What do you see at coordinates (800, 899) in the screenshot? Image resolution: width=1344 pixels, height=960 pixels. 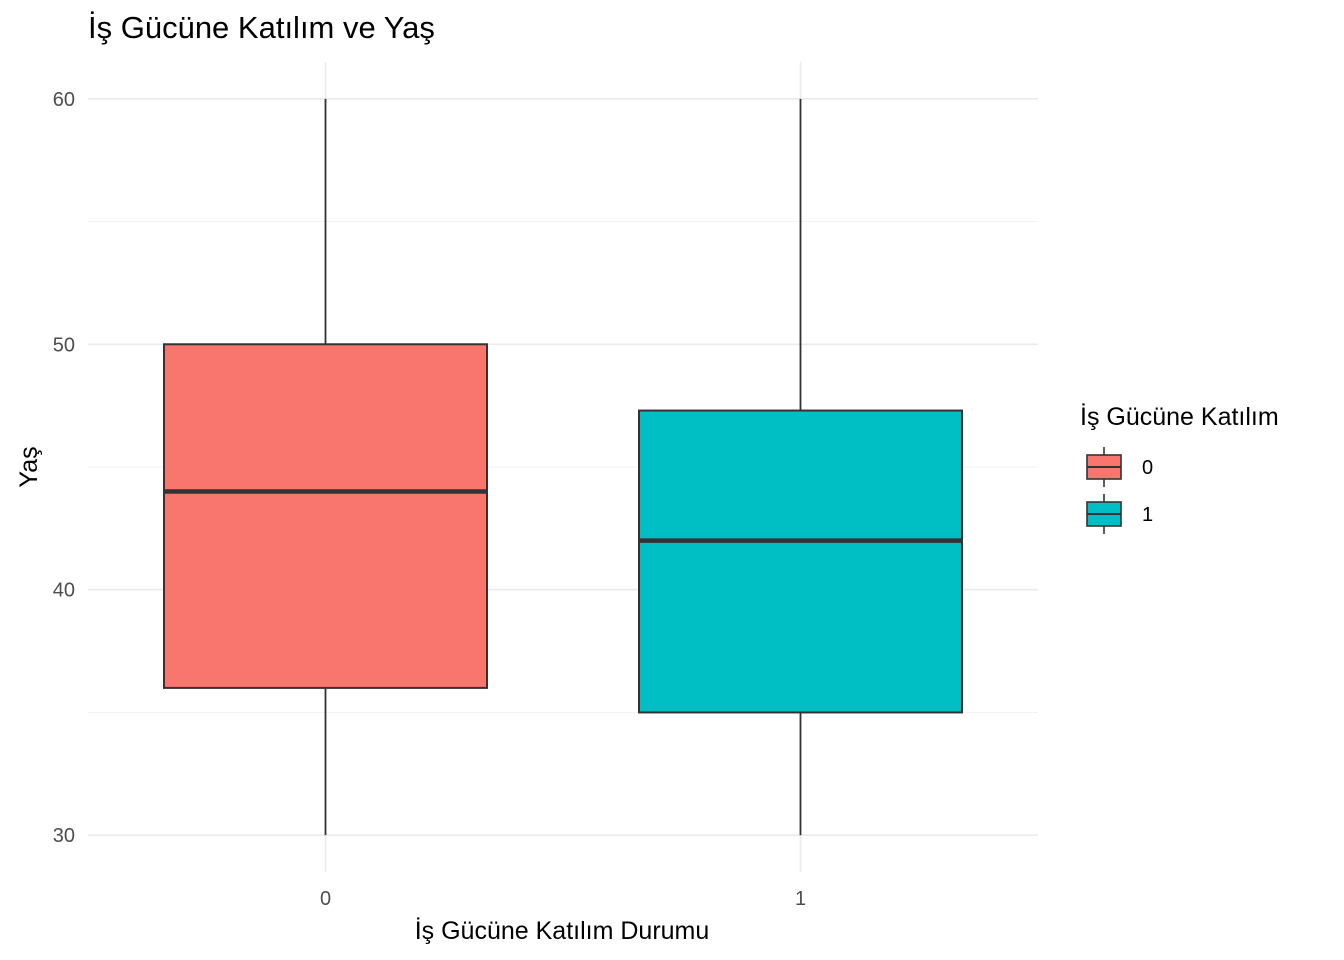 I see `x-tick-label: 1` at bounding box center [800, 899].